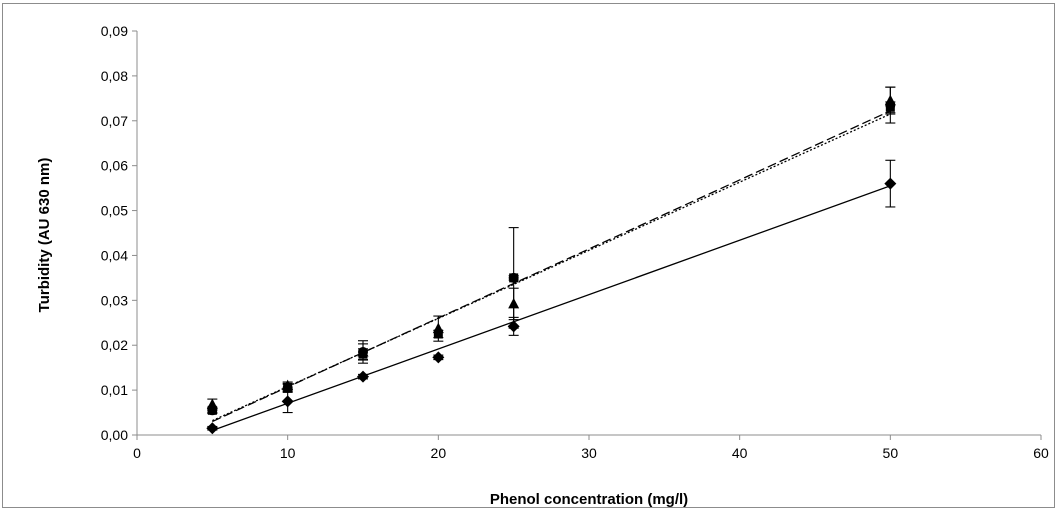 Image resolution: width=1061 pixels, height=513 pixels. I want to click on y-tick-label: 0,05, so click(114, 211).